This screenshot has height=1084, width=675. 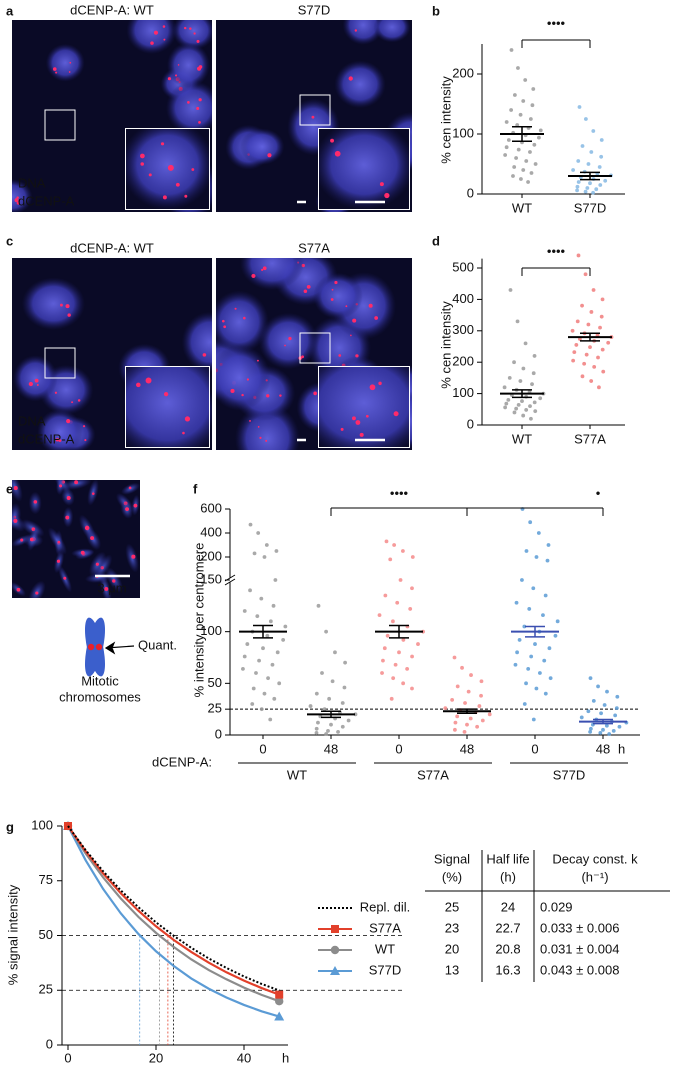 I want to click on table-cell: 22.7, so click(x=507, y=927).